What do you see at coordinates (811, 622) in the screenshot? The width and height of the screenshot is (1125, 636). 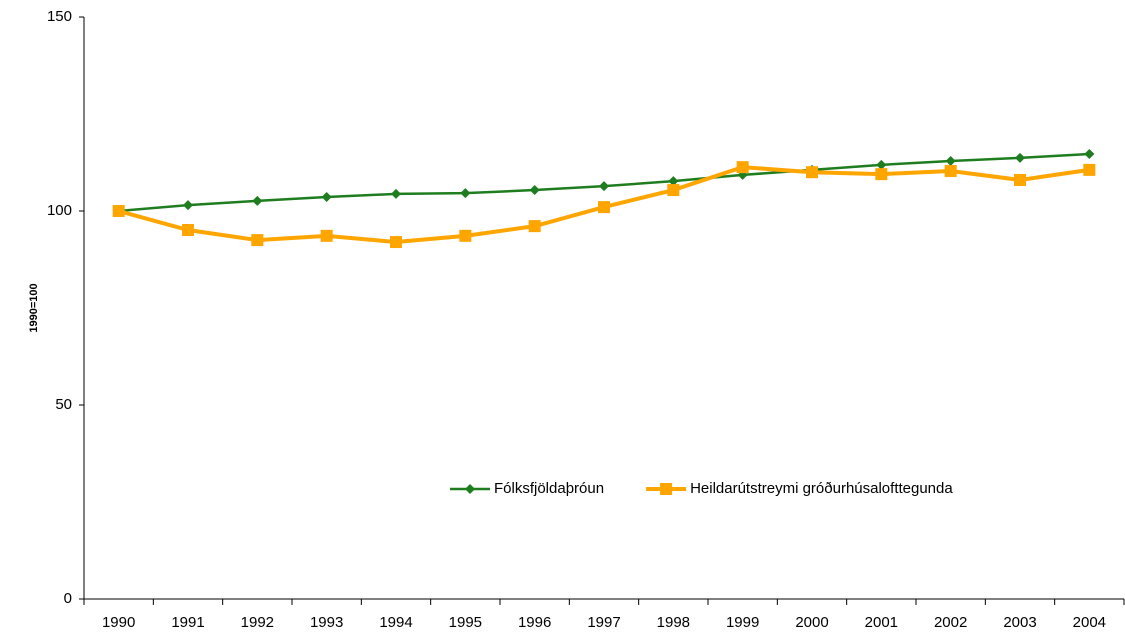 I see `x-tick-label: 2000` at bounding box center [811, 622].